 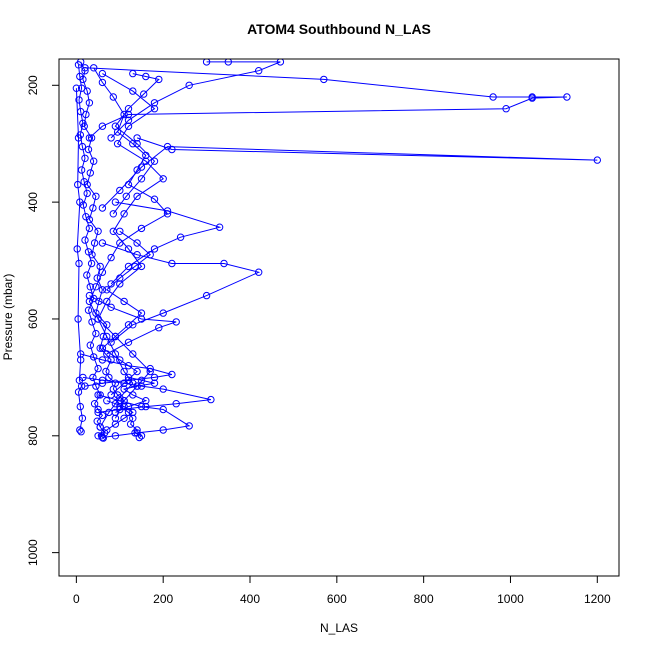 What do you see at coordinates (597, 599) in the screenshot?
I see `x-tick-label: 1200` at bounding box center [597, 599].